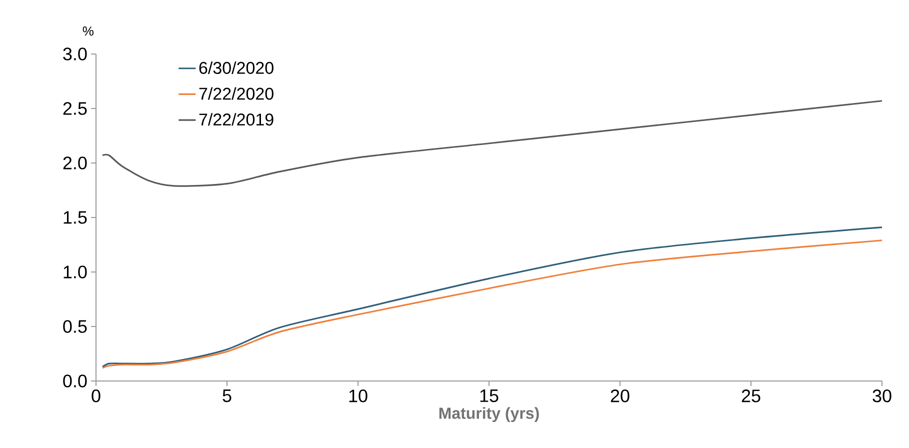 The image size is (909, 448). I want to click on y-axis-title: %, so click(88, 31).